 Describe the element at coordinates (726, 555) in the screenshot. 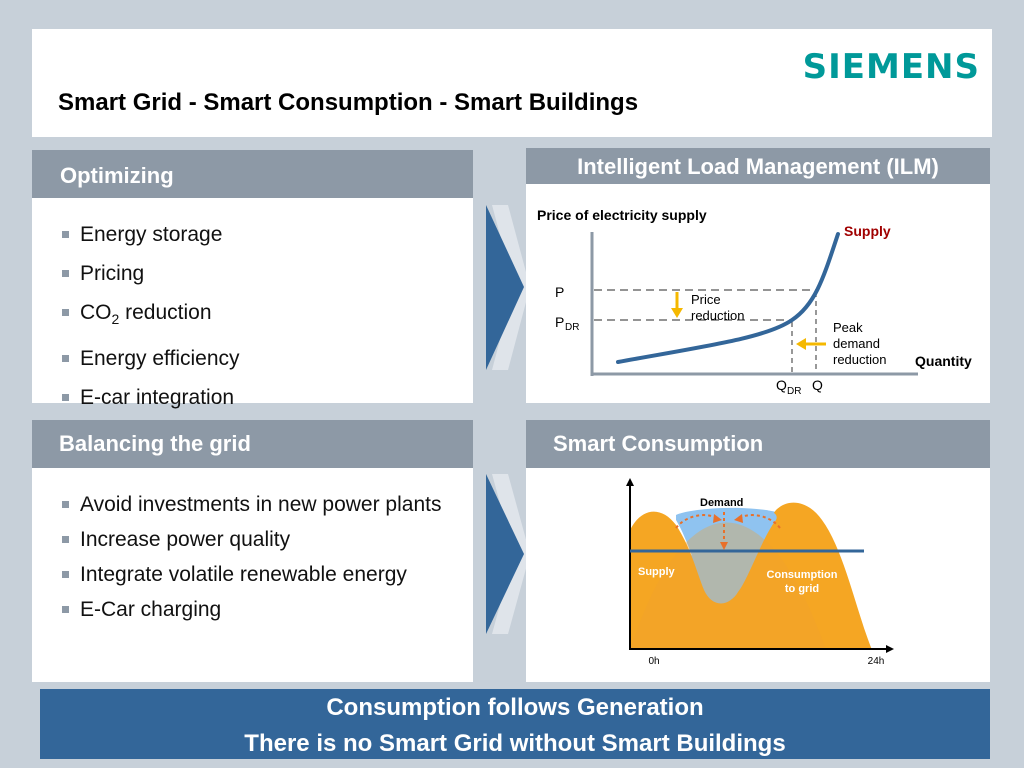

I see `demand-dip` at that location.